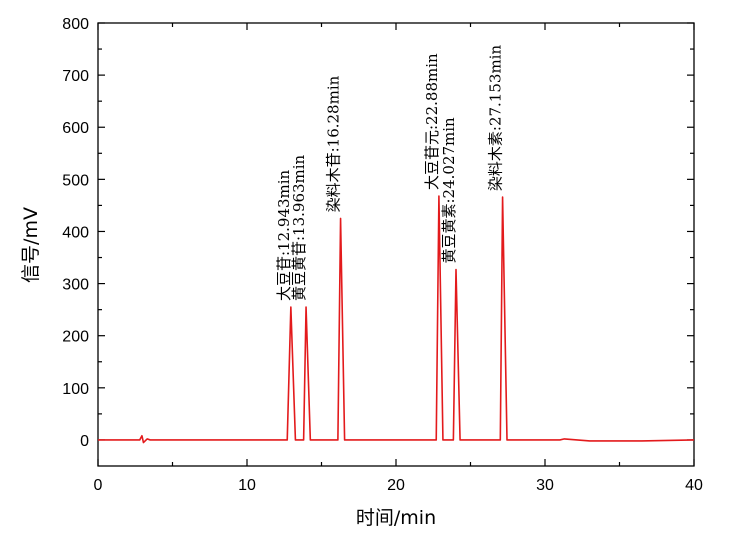 The width and height of the screenshot is (744, 535). Describe the element at coordinates (284, 235) in the screenshot. I see `peak-label: 大豆苷:12.943min` at that location.